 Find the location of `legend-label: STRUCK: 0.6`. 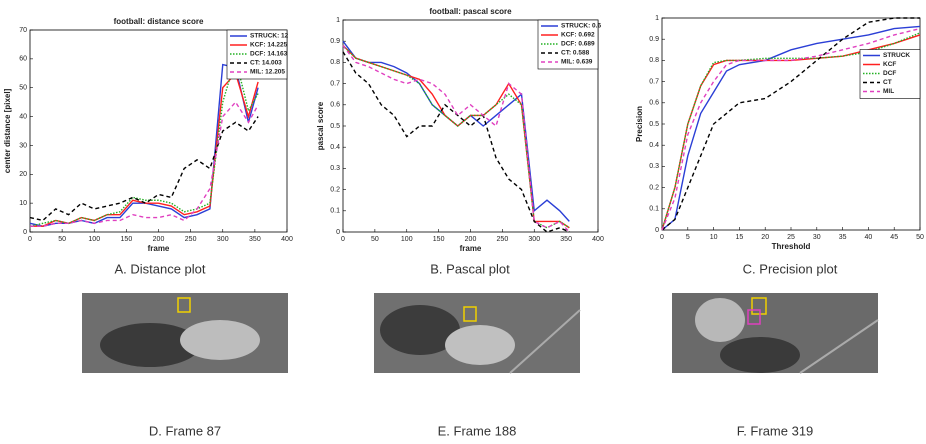

legend-label: STRUCK: 0.6 is located at coordinates (581, 26).